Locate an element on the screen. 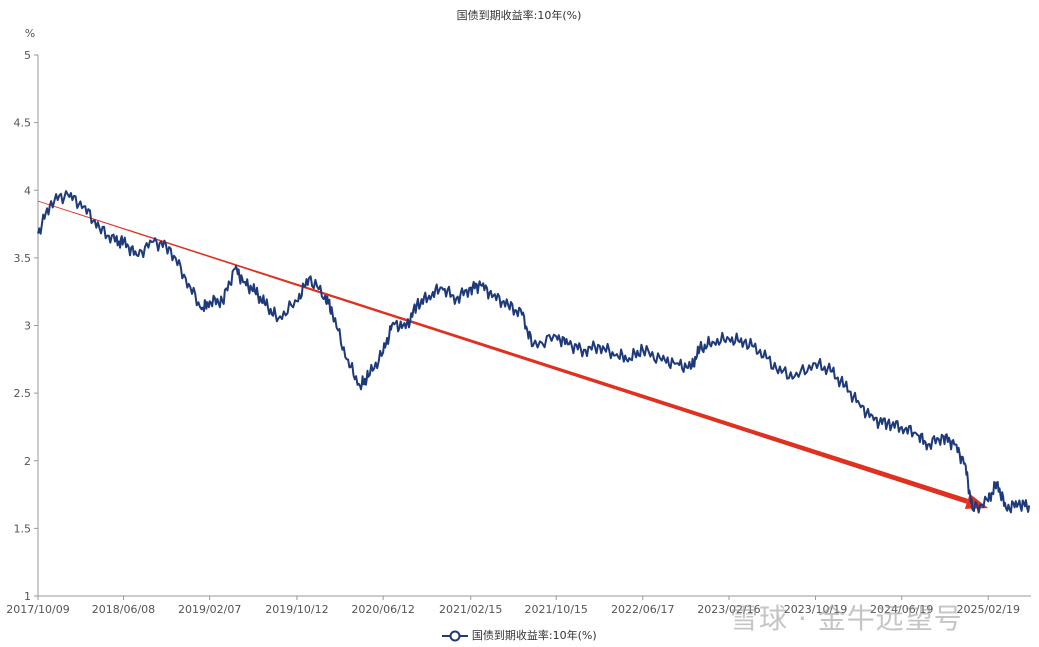  y-axis-unit-label: % is located at coordinates (30, 33).